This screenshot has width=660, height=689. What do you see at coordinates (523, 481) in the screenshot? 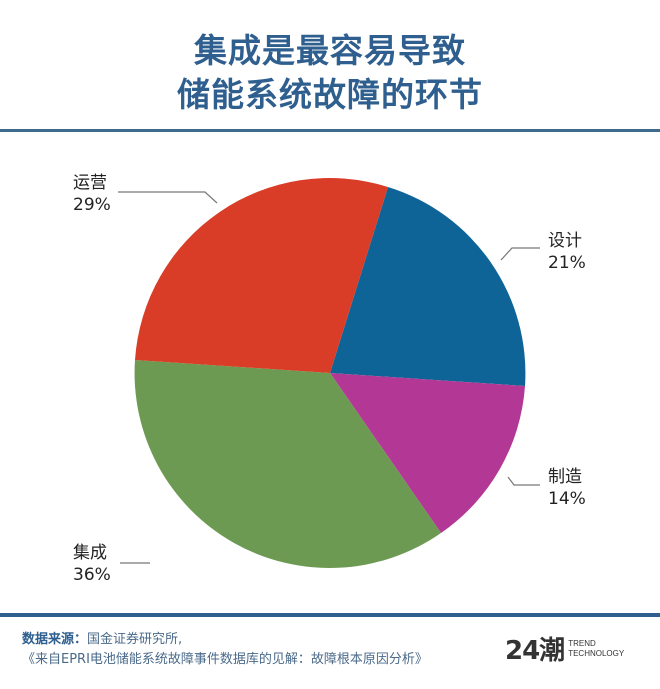
I see `leader-line-manufacturing` at bounding box center [523, 481].